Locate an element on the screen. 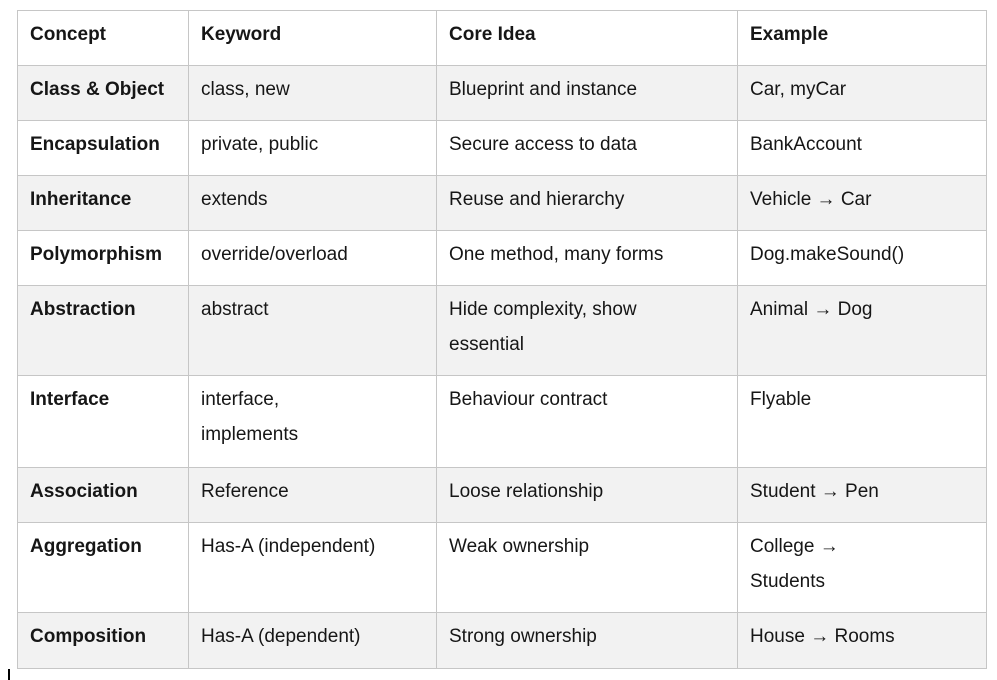  keyword-cell: Has-A (dependent) is located at coordinates (312, 640).